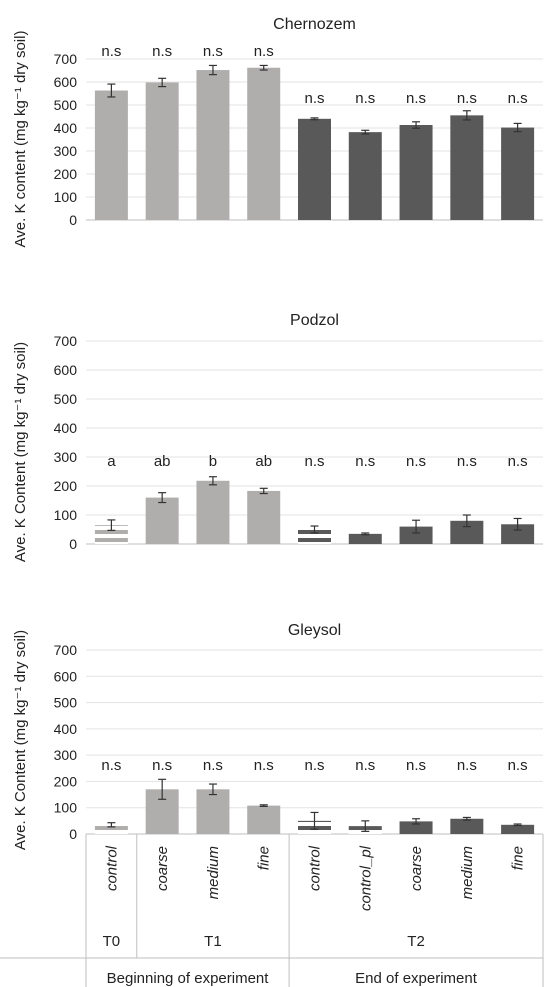 Image resolution: width=548 pixels, height=987 pixels. Describe the element at coordinates (314, 630) in the screenshot. I see `chart-title: Gleysol` at that location.